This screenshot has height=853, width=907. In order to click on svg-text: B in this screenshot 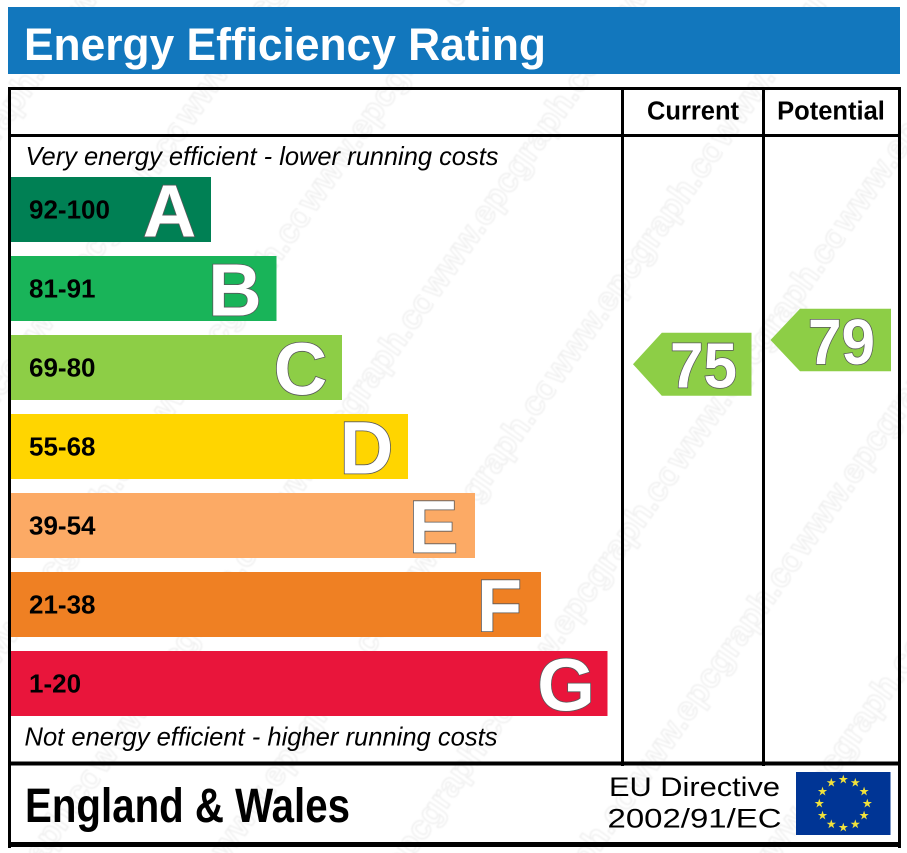, I will do `click(234, 290)`.